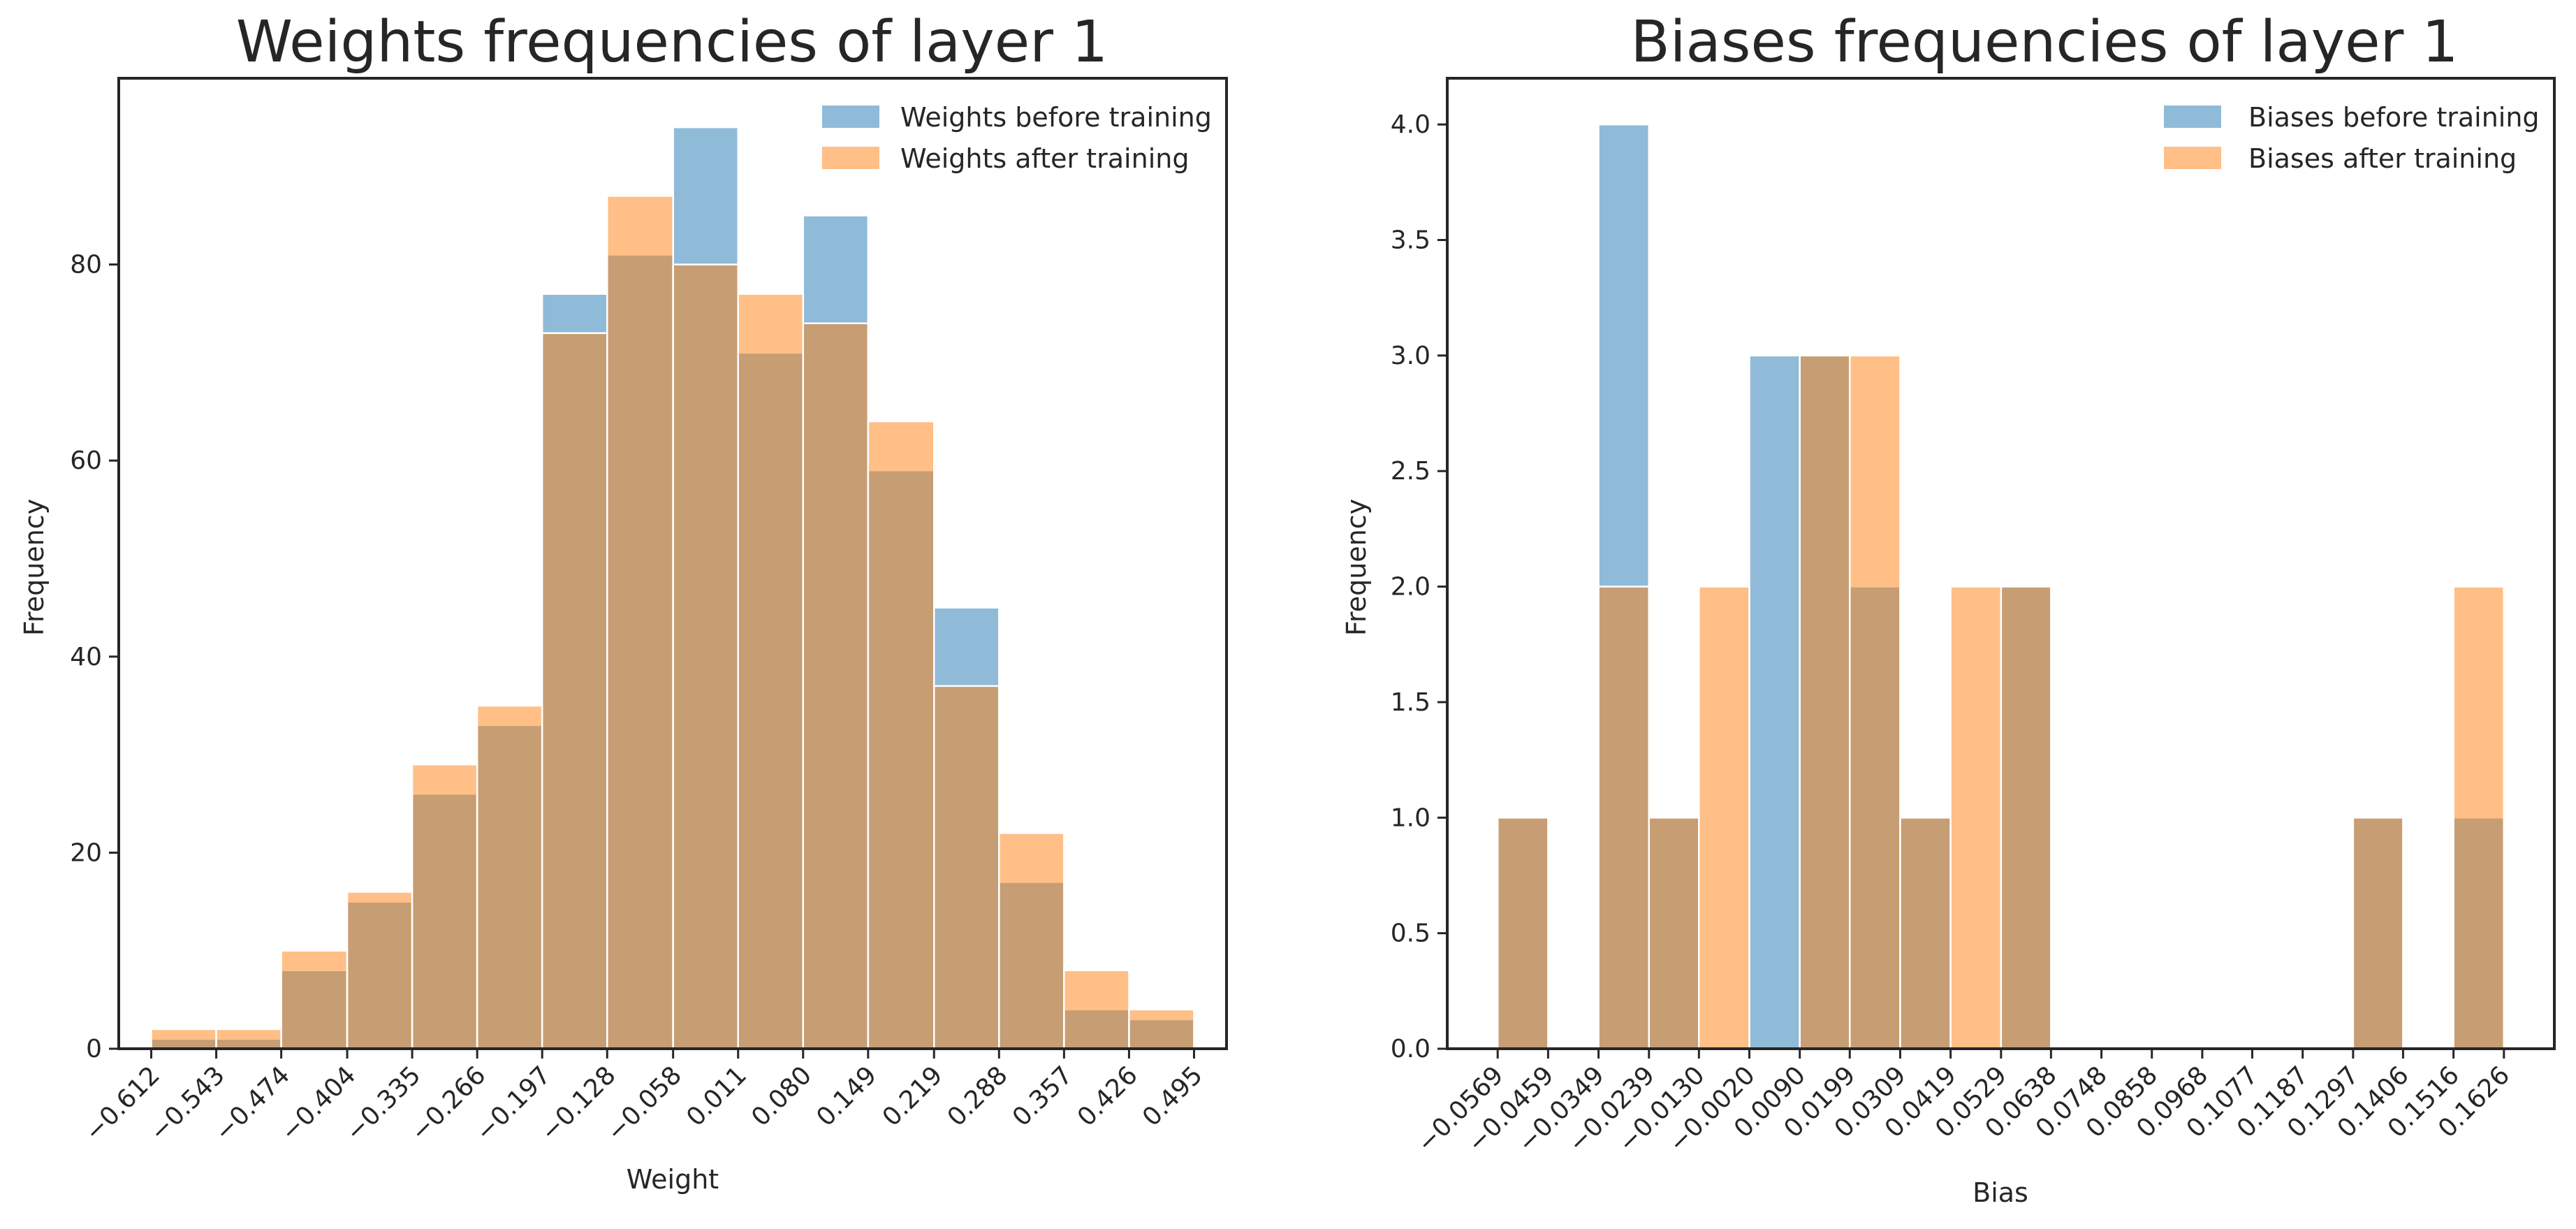  I want to click on weights-x-tick-label: −0.058, so click(644, 1104).